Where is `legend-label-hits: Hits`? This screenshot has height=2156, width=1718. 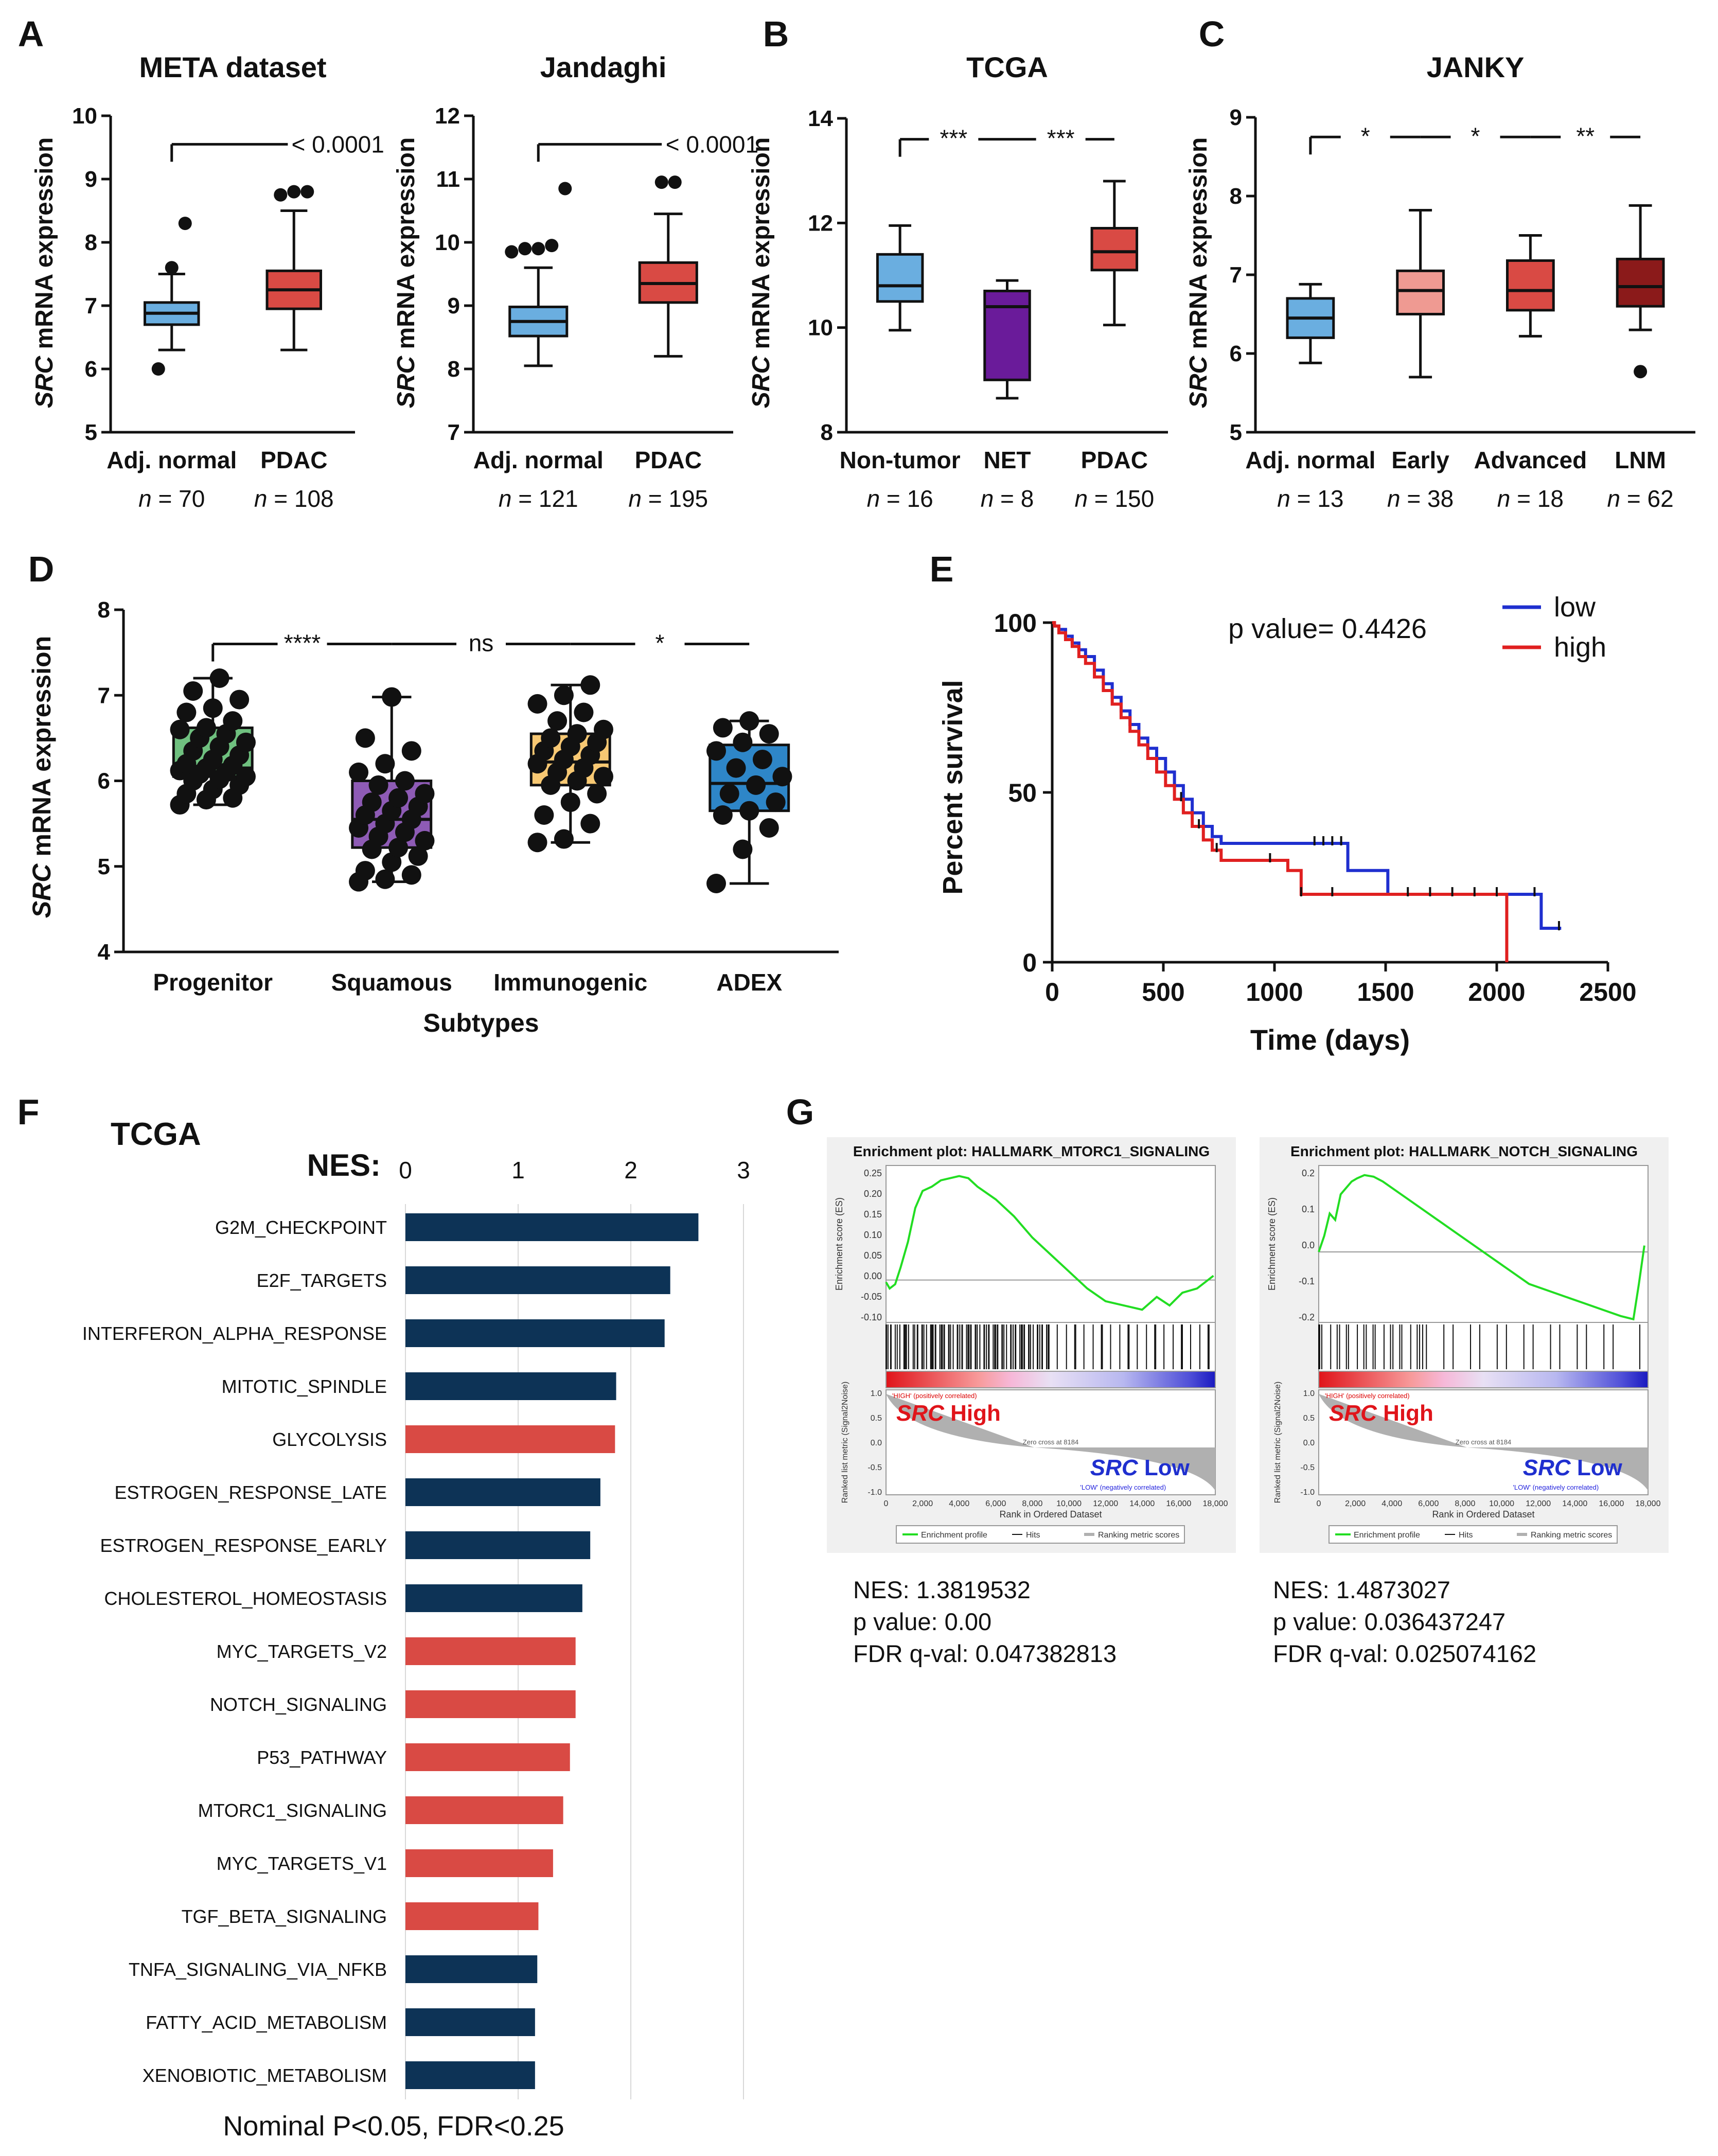
legend-label-hits: Hits is located at coordinates (1466, 1535).